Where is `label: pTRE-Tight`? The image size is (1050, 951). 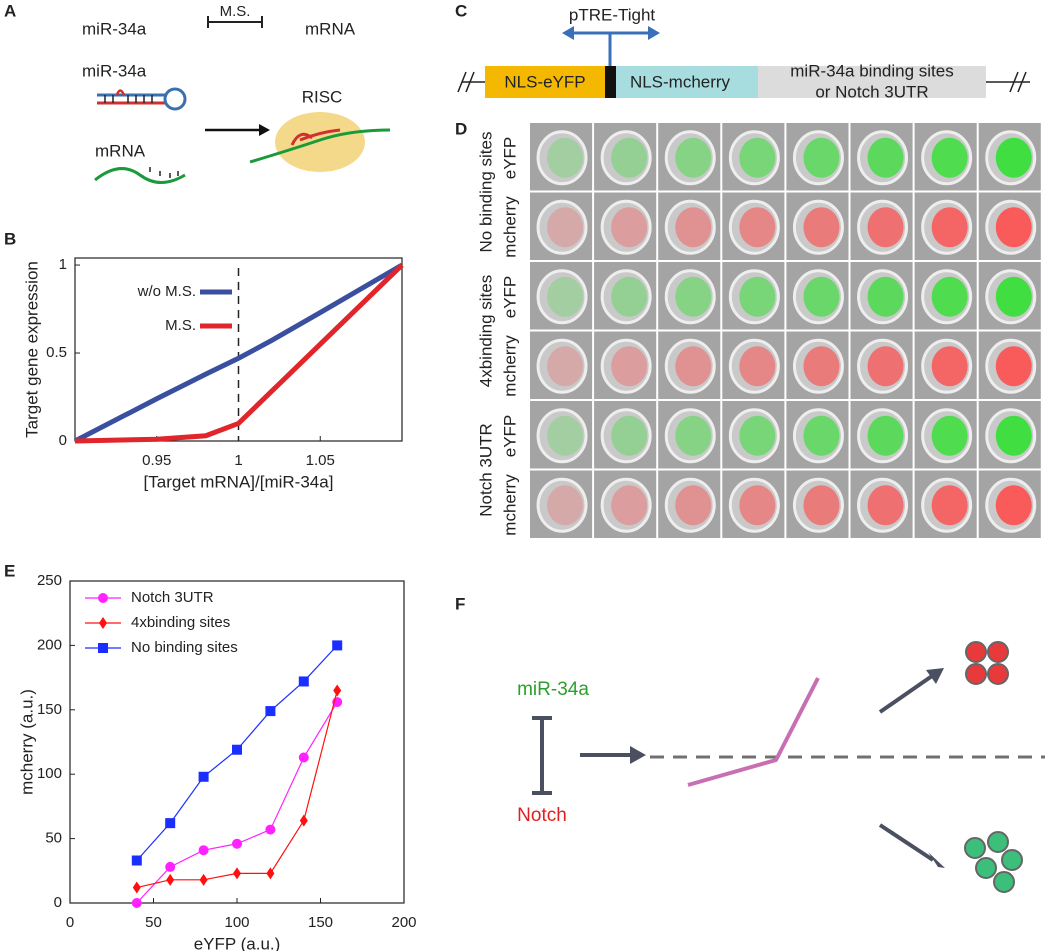 label: pTRE-Tight is located at coordinates (612, 14).